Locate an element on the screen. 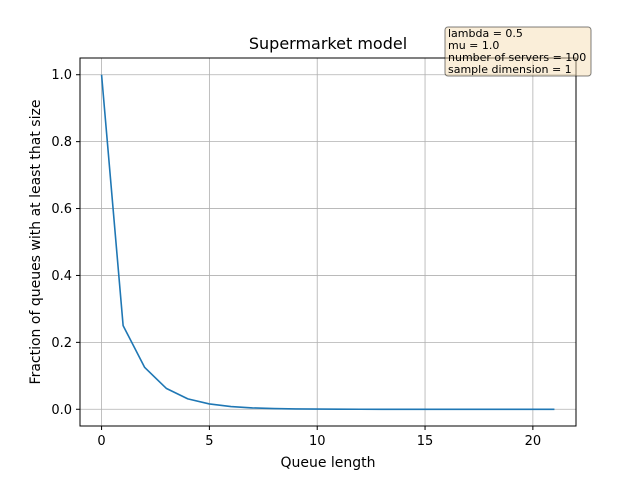 Image resolution: width=640 pixels, height=480 pixels. y-tick-label: 0.0 is located at coordinates (61, 410).